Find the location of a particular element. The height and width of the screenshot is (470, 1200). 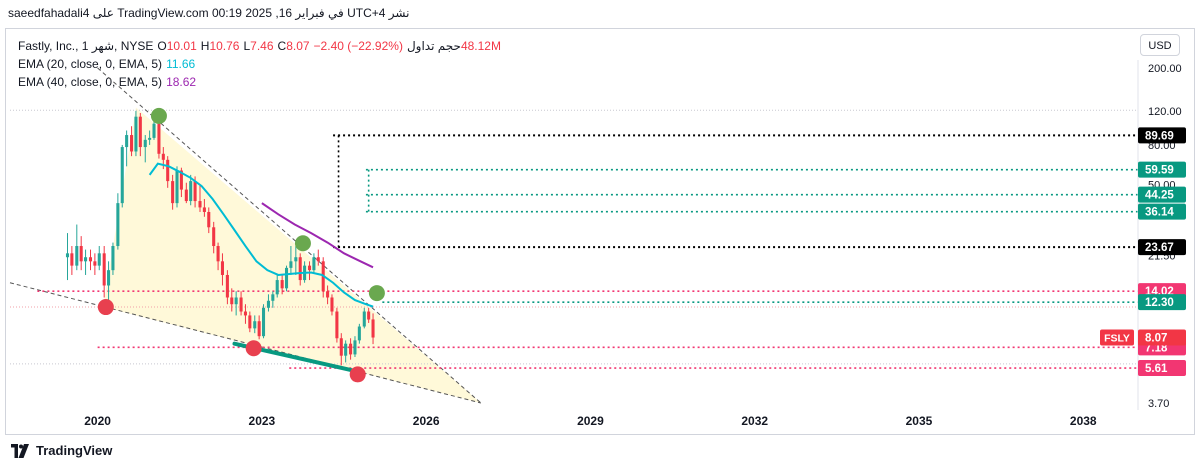

close-label: C is located at coordinates (282, 46).